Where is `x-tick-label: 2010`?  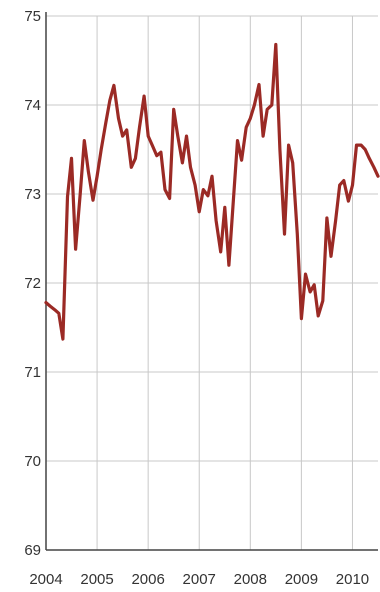 x-tick-label: 2010 is located at coordinates (352, 579).